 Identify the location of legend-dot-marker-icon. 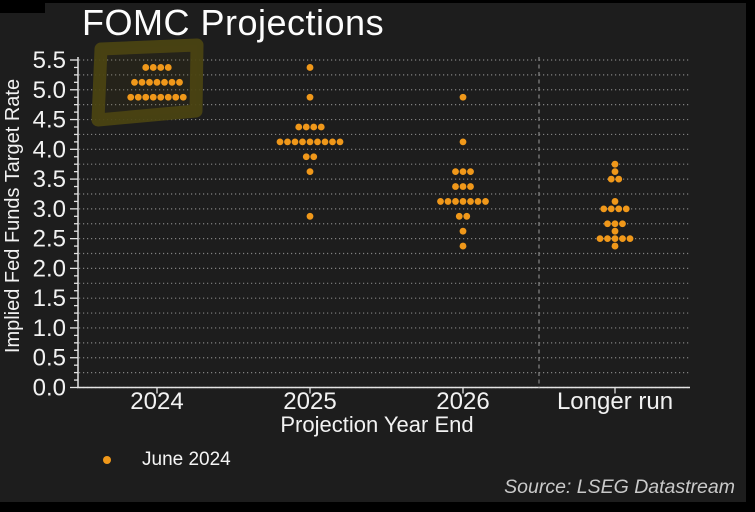
(107, 460).